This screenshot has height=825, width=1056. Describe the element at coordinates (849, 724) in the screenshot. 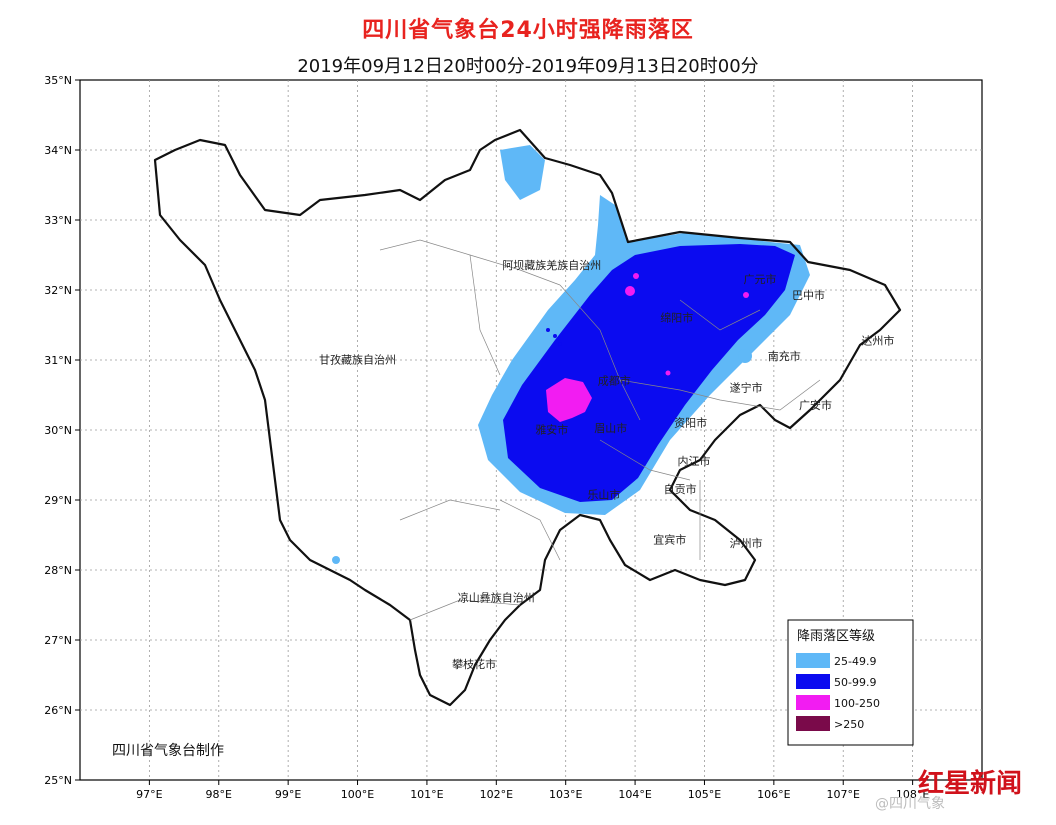

I see `legend-label: >250` at that location.